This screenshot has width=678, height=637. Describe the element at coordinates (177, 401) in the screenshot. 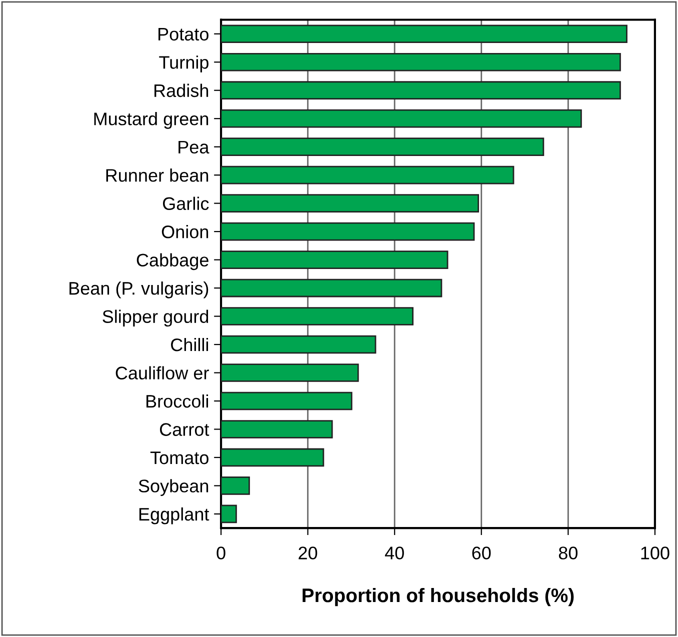

I see `y-tick-label: Broccoli` at that location.